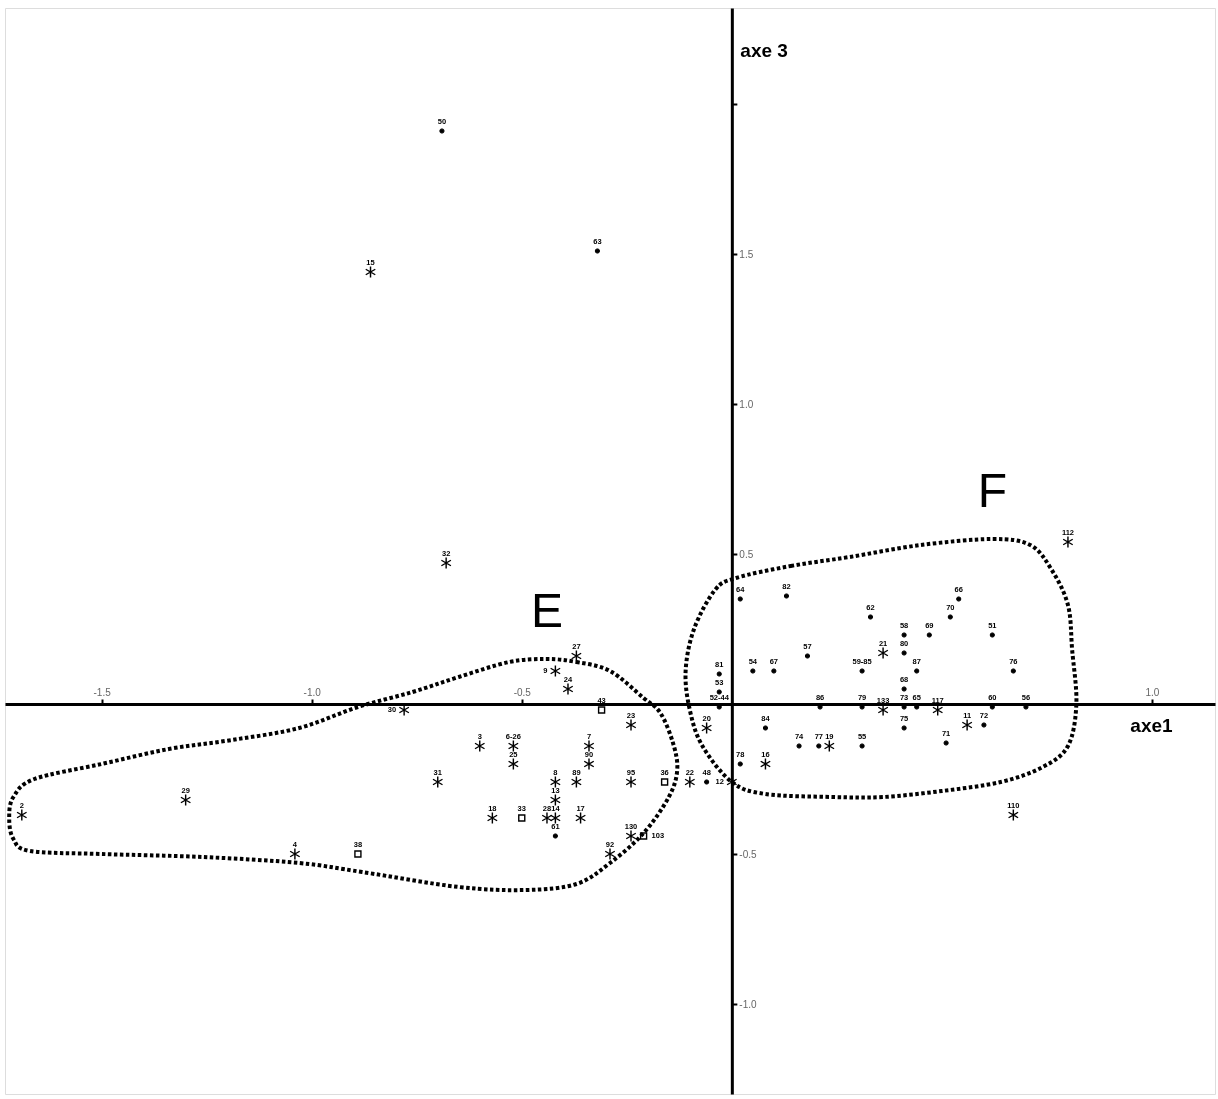  Describe the element at coordinates (746, 554) in the screenshot. I see `y-tick-label: 0.5` at that location.